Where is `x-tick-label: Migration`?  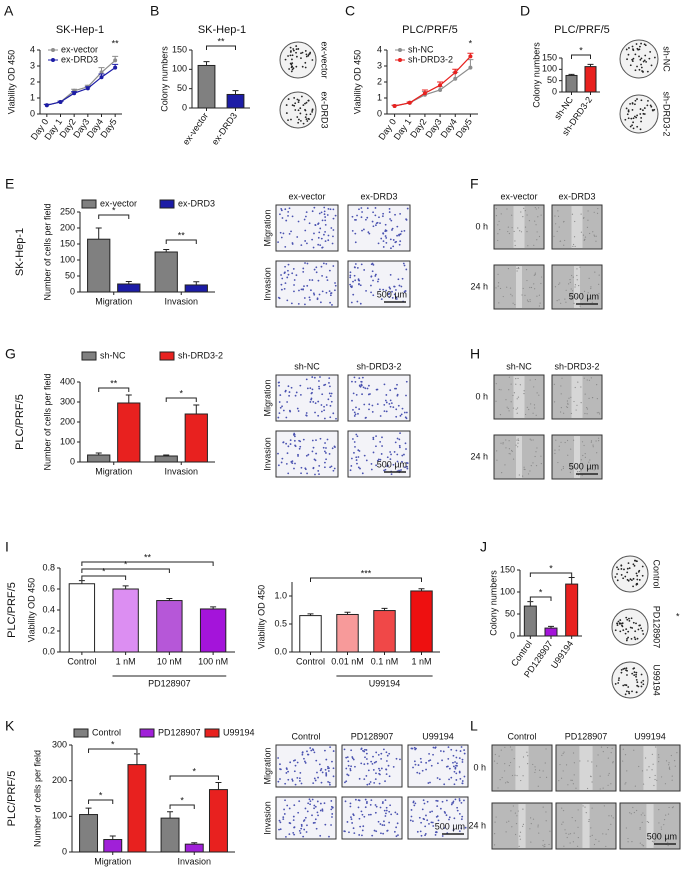
x-tick-label: Migration is located at coordinates (113, 471).